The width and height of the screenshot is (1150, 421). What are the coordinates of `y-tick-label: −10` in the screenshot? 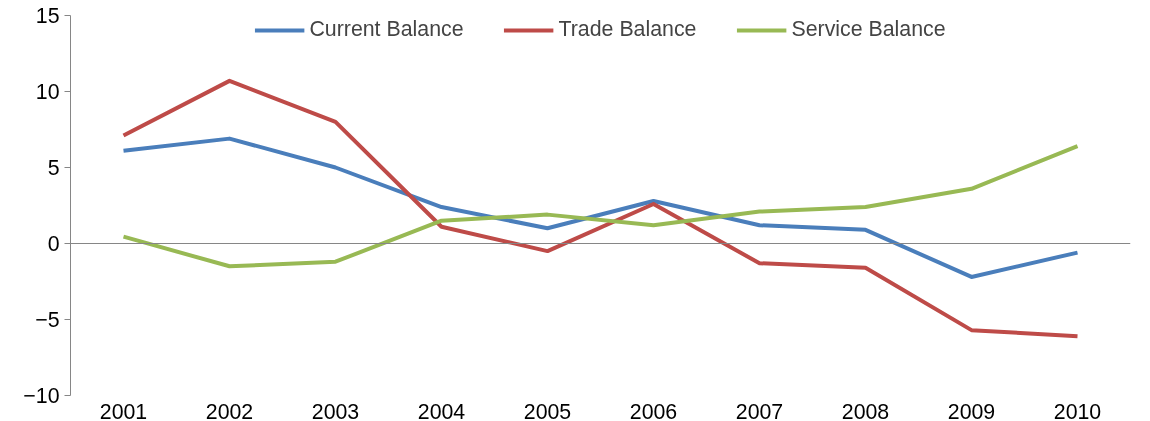 It's located at (41, 396).